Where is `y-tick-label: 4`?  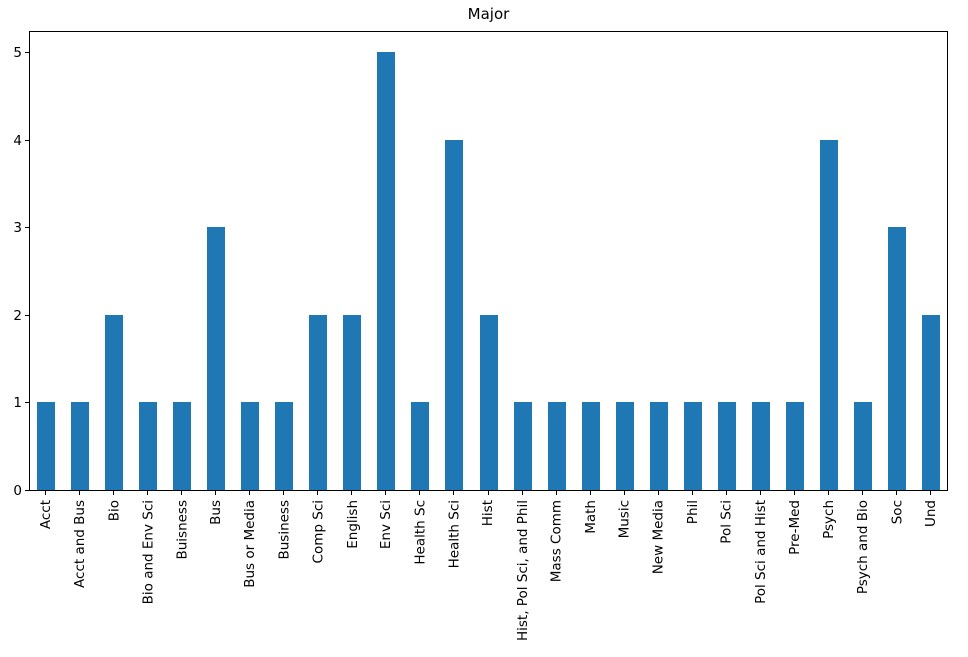 y-tick-label: 4 is located at coordinates (17, 140).